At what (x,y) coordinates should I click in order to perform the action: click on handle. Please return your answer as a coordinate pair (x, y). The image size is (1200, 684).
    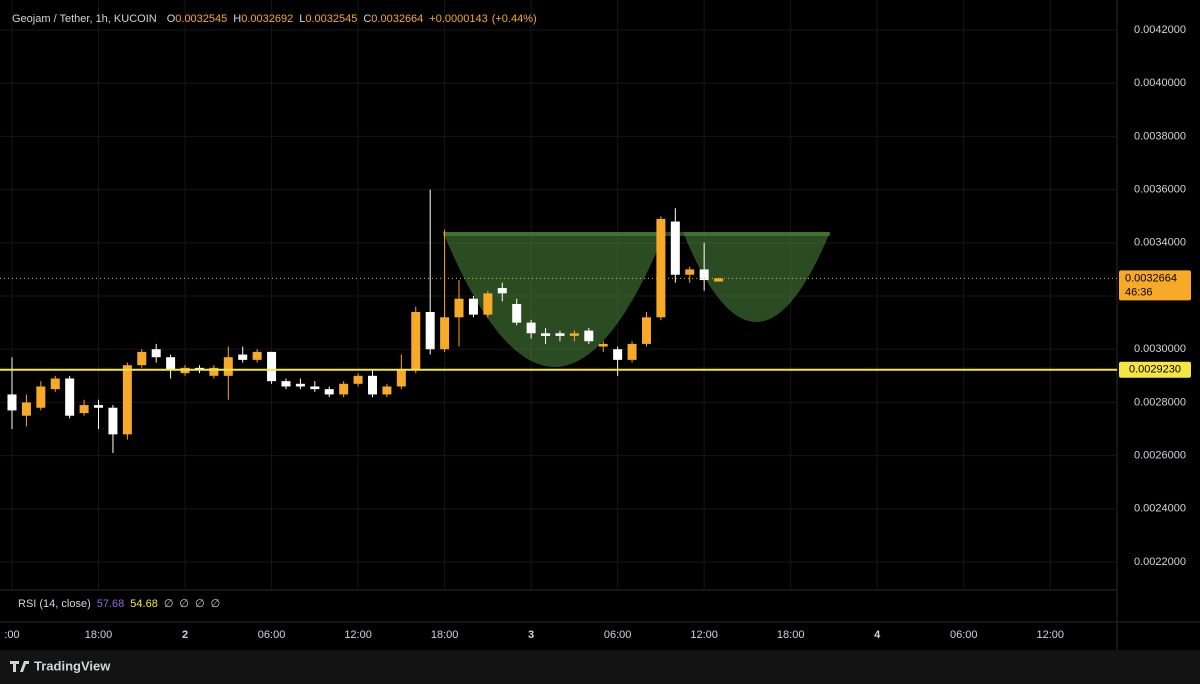
    Looking at the image, I should click on (756, 277).